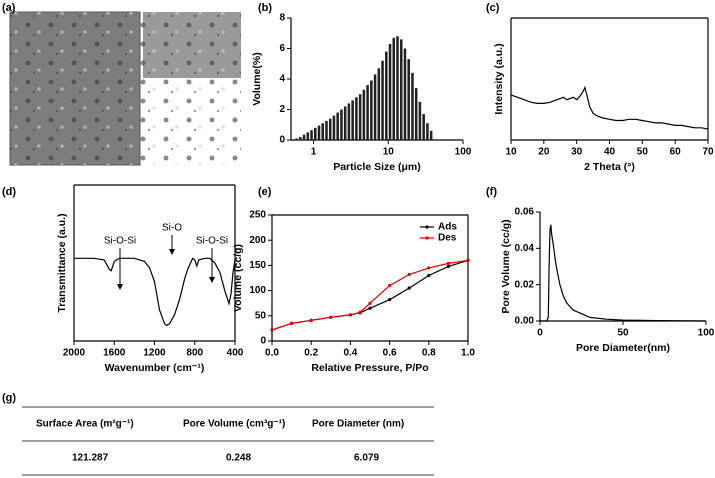 This screenshot has width=715, height=478. What do you see at coordinates (172, 228) in the screenshot?
I see `annotation: Si-O` at bounding box center [172, 228].